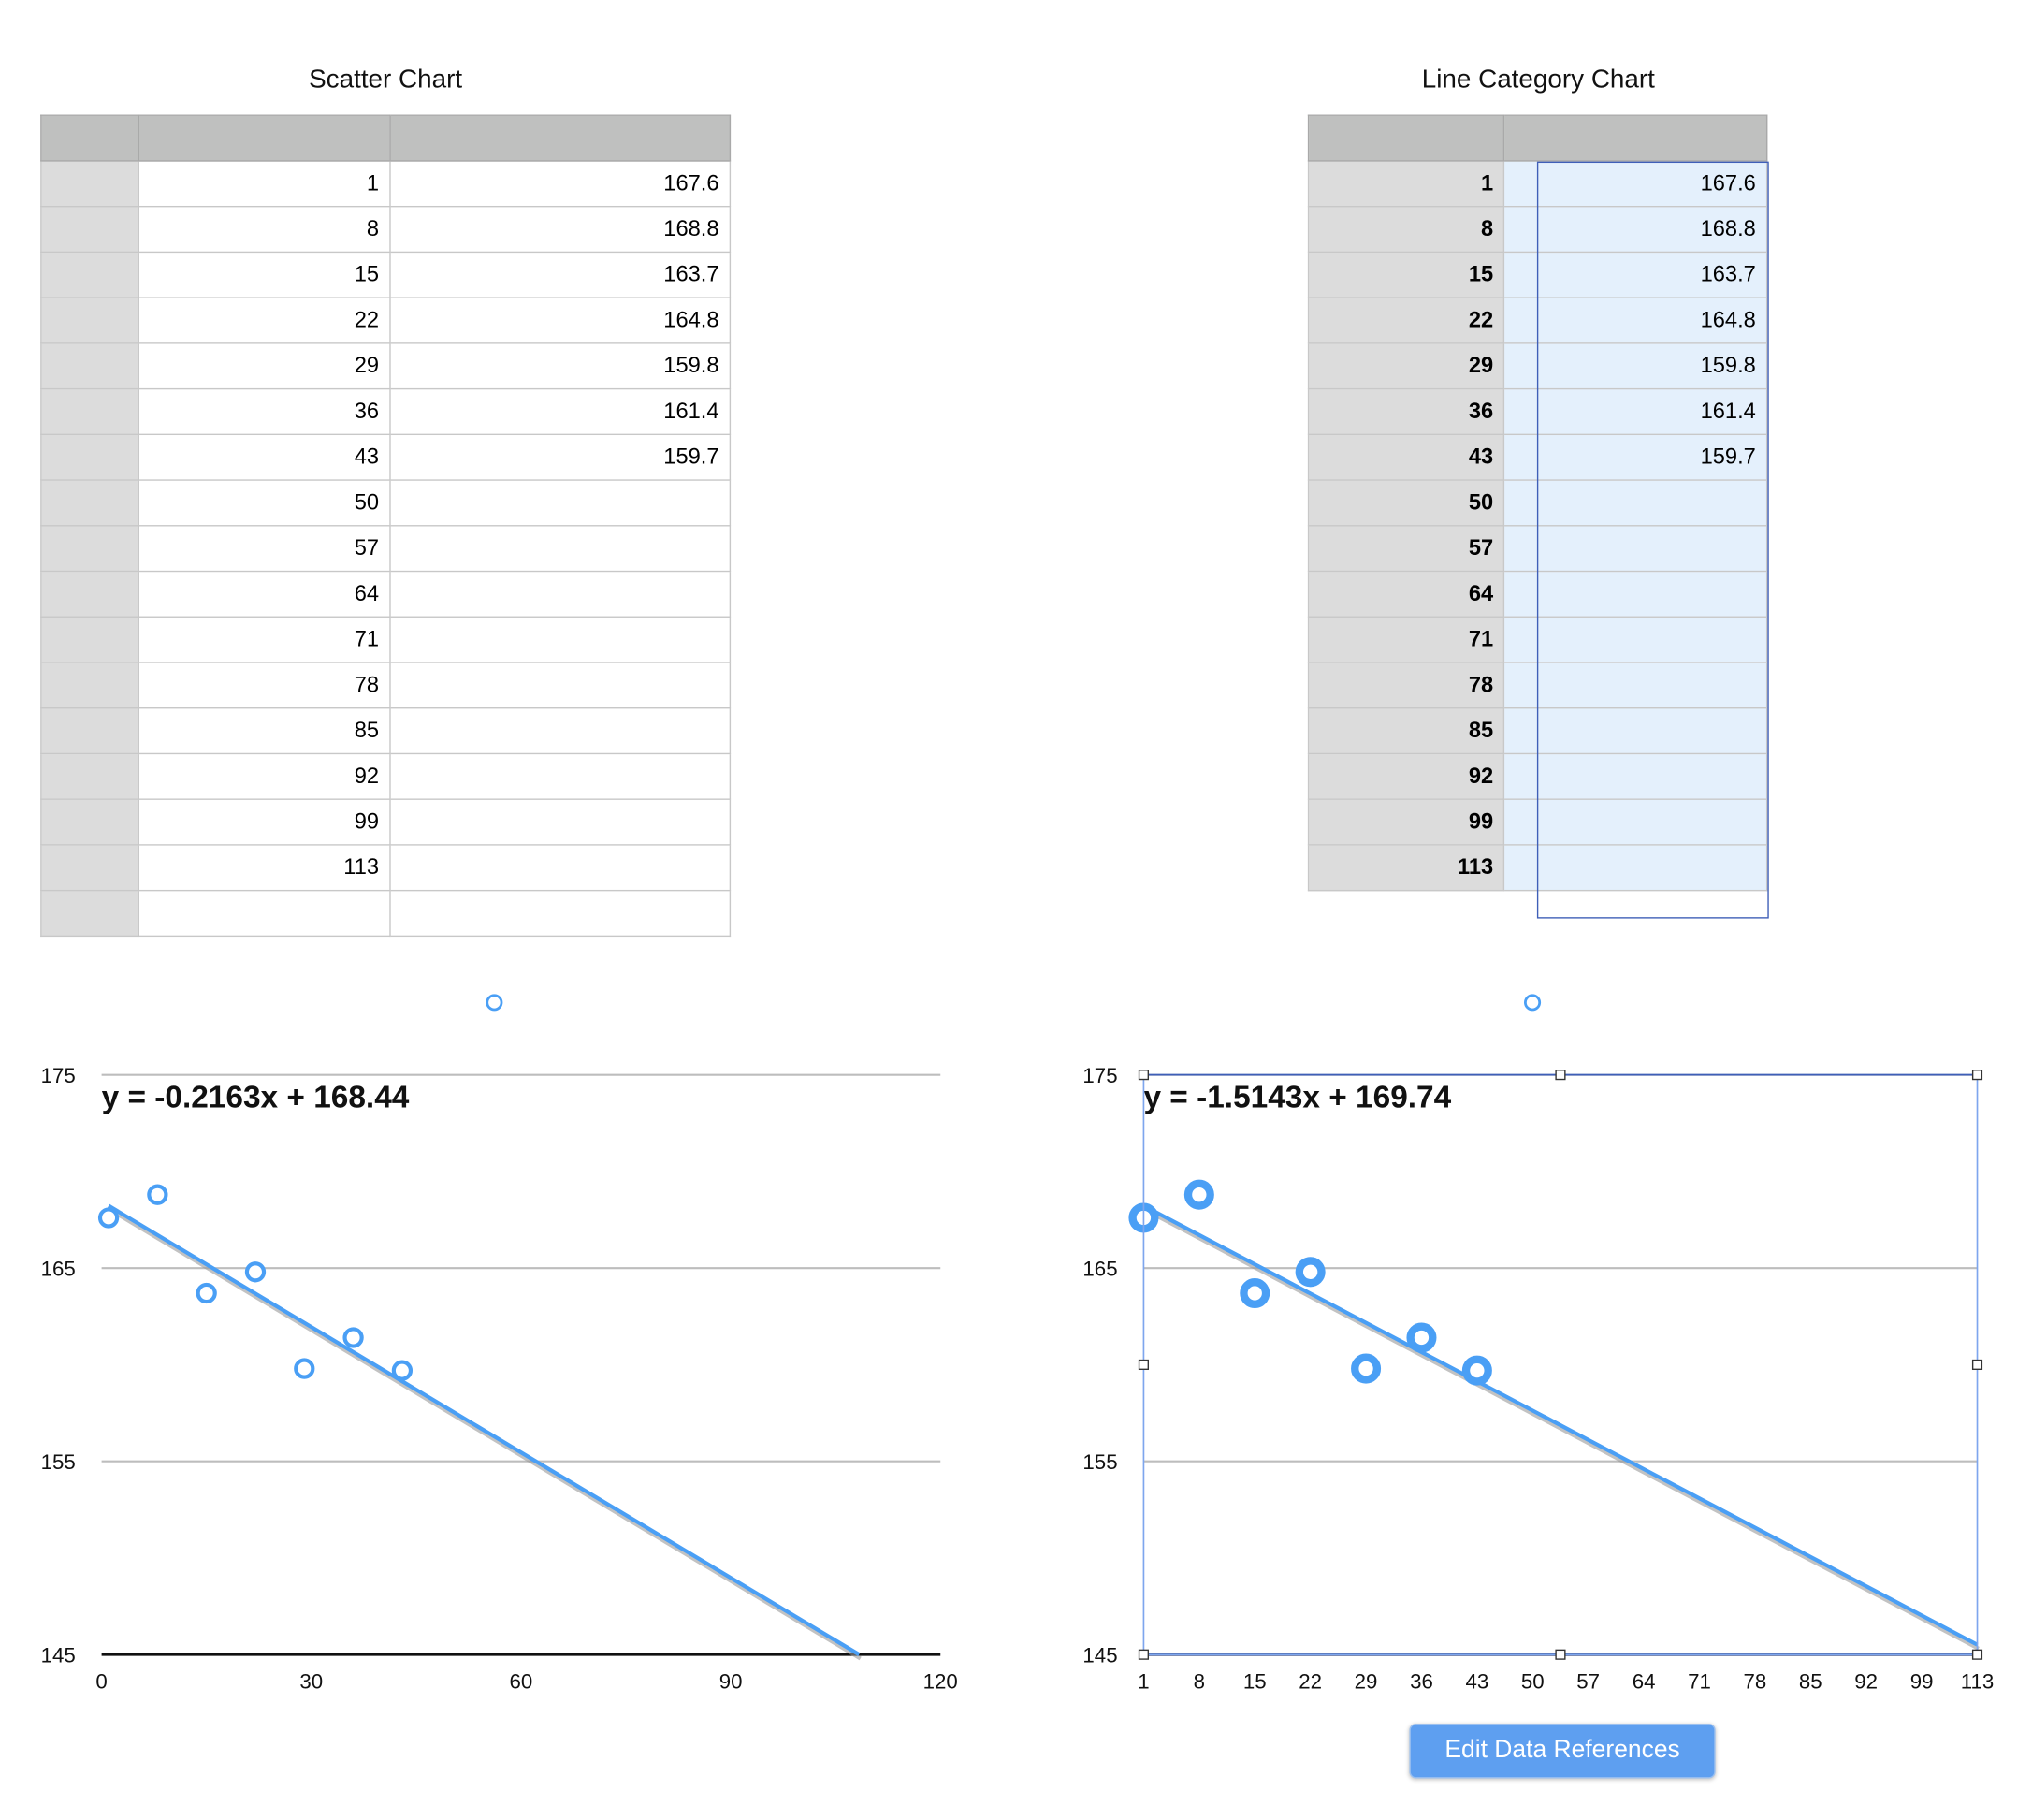  Describe the element at coordinates (1406, 776) in the screenshot. I see `row-header-cell: 92` at that location.